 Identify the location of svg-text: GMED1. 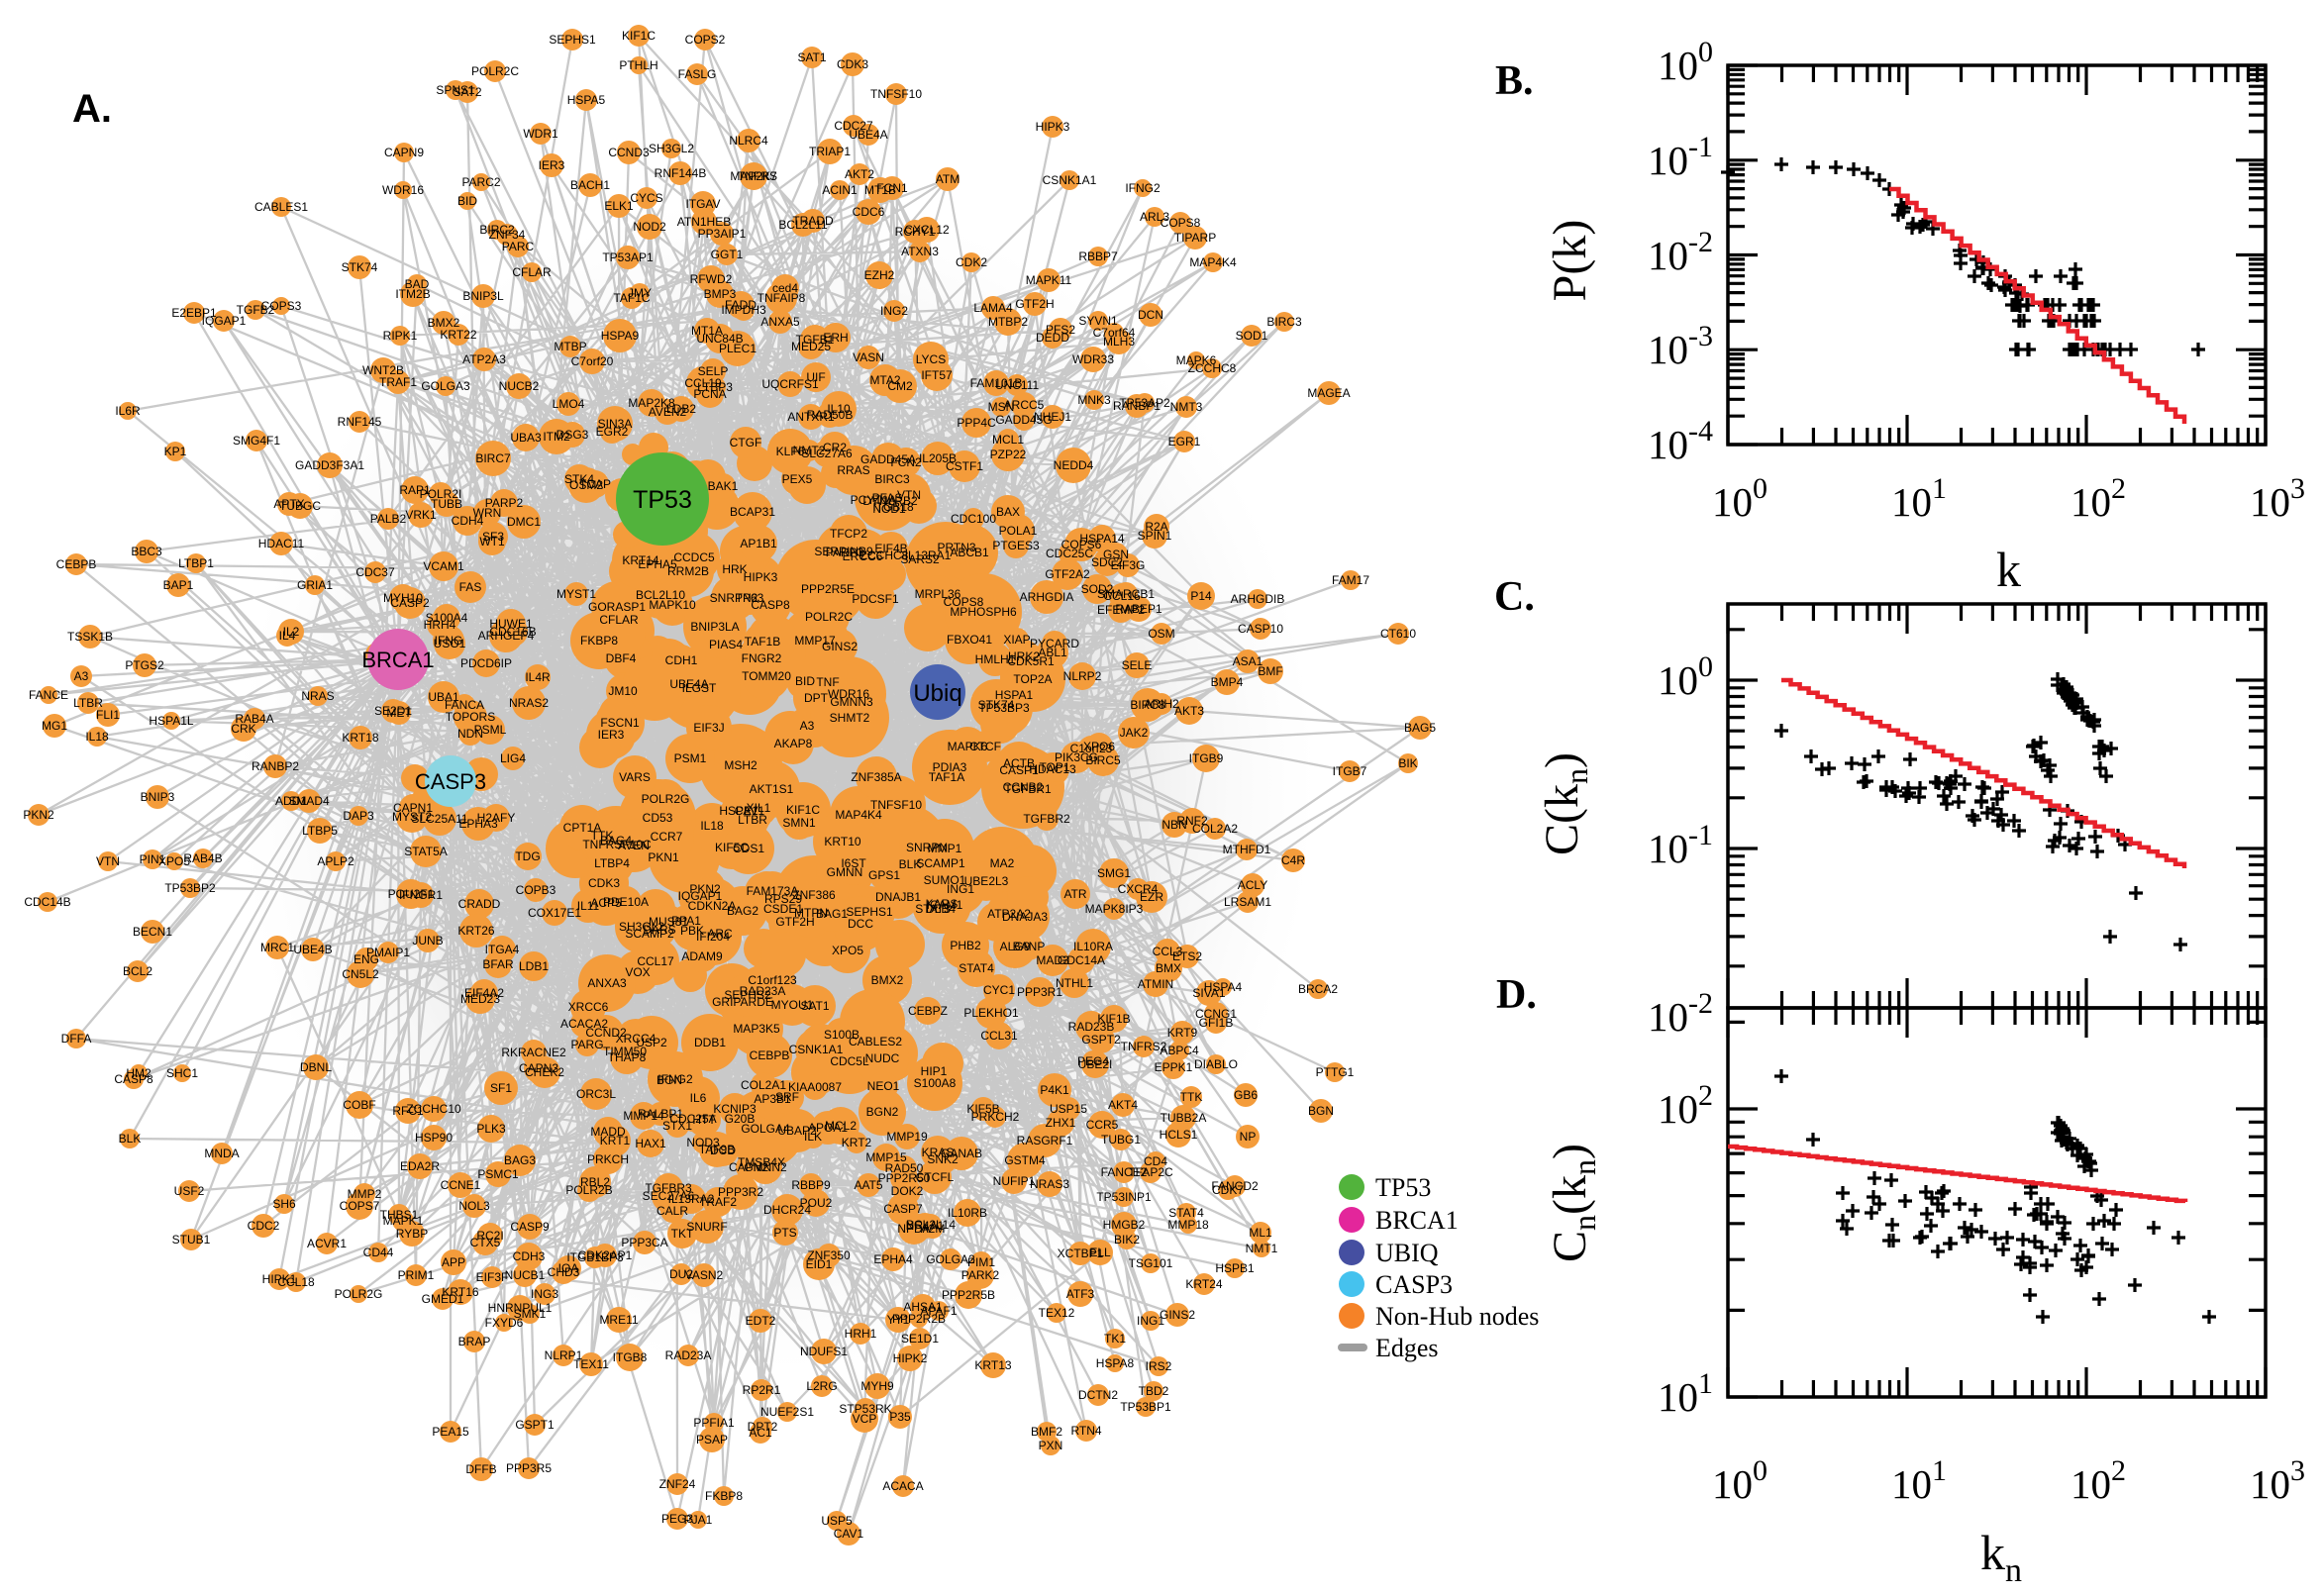
(443, 1299).